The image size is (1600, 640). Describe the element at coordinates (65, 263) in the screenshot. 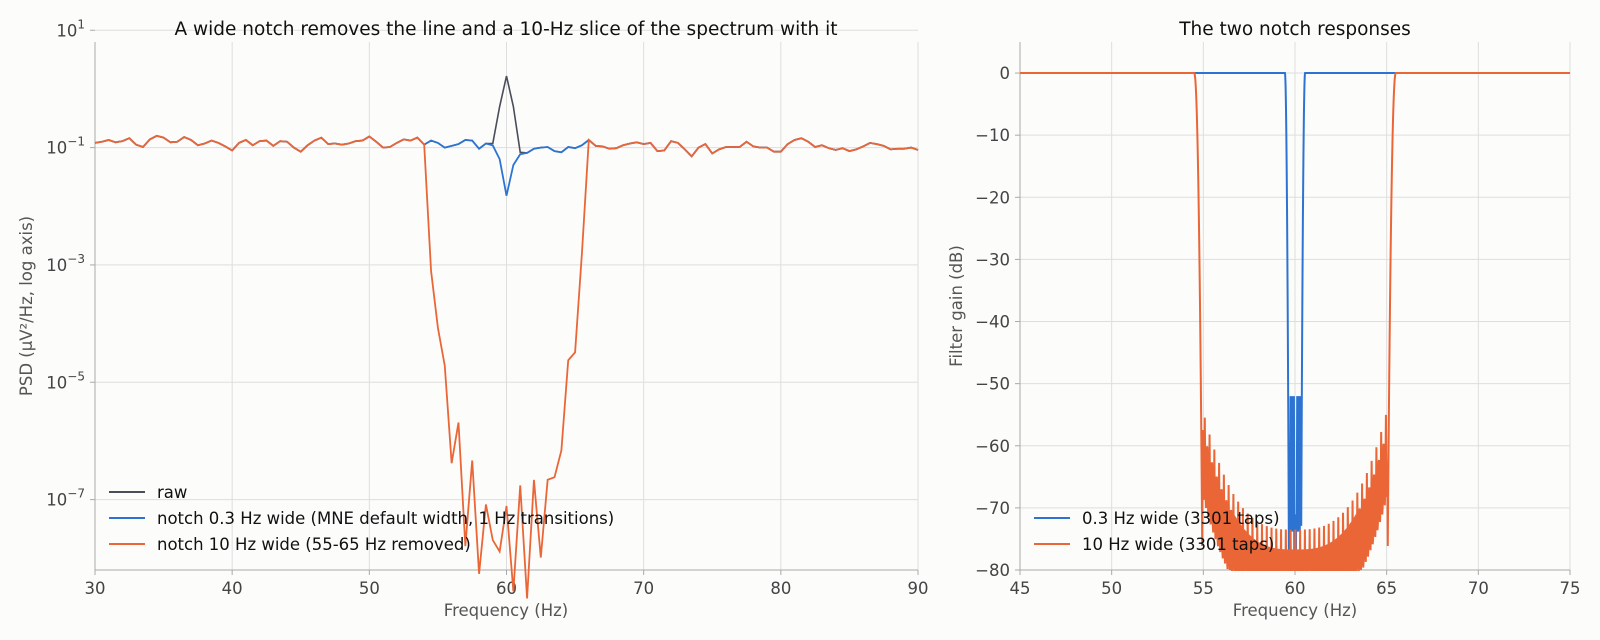

I see `left-y-tick-label: 10⁻³` at that location.